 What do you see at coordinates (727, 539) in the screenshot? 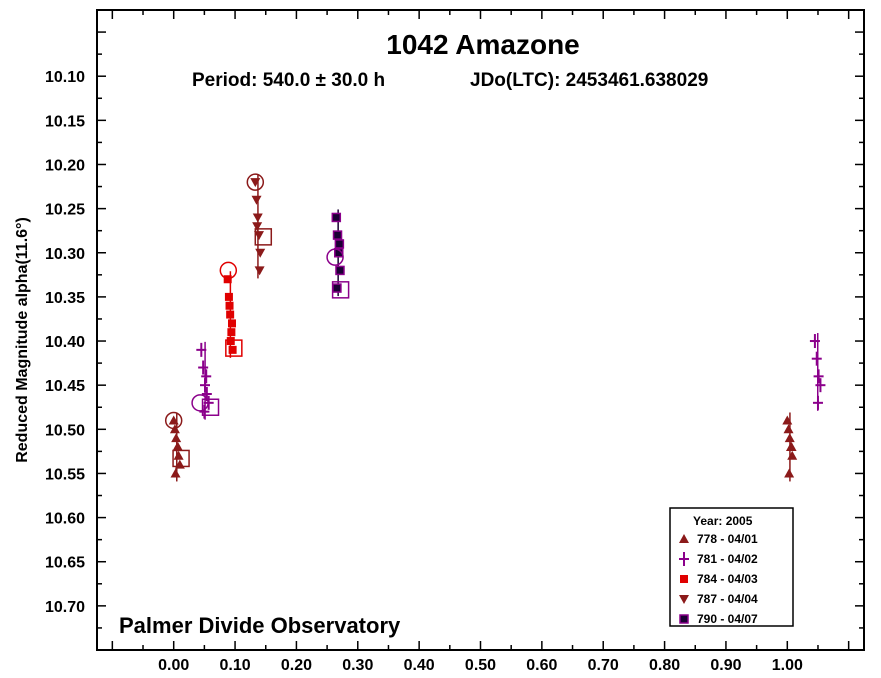
I see `legend-entry: 778 - 04/01` at bounding box center [727, 539].